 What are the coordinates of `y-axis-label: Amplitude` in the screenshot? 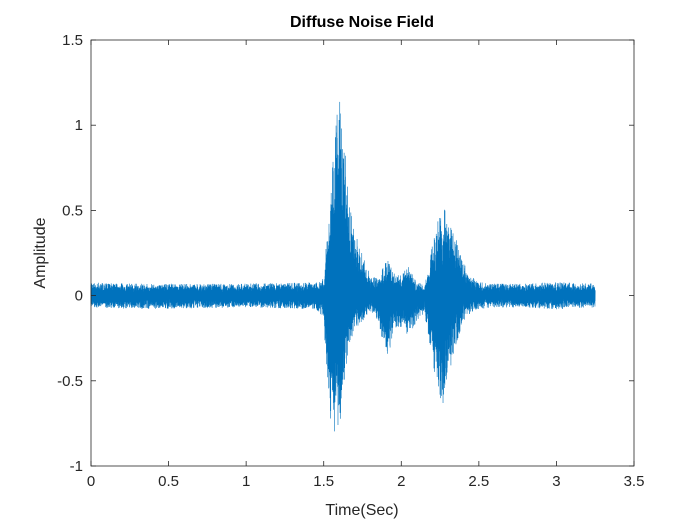 It's located at (40, 252).